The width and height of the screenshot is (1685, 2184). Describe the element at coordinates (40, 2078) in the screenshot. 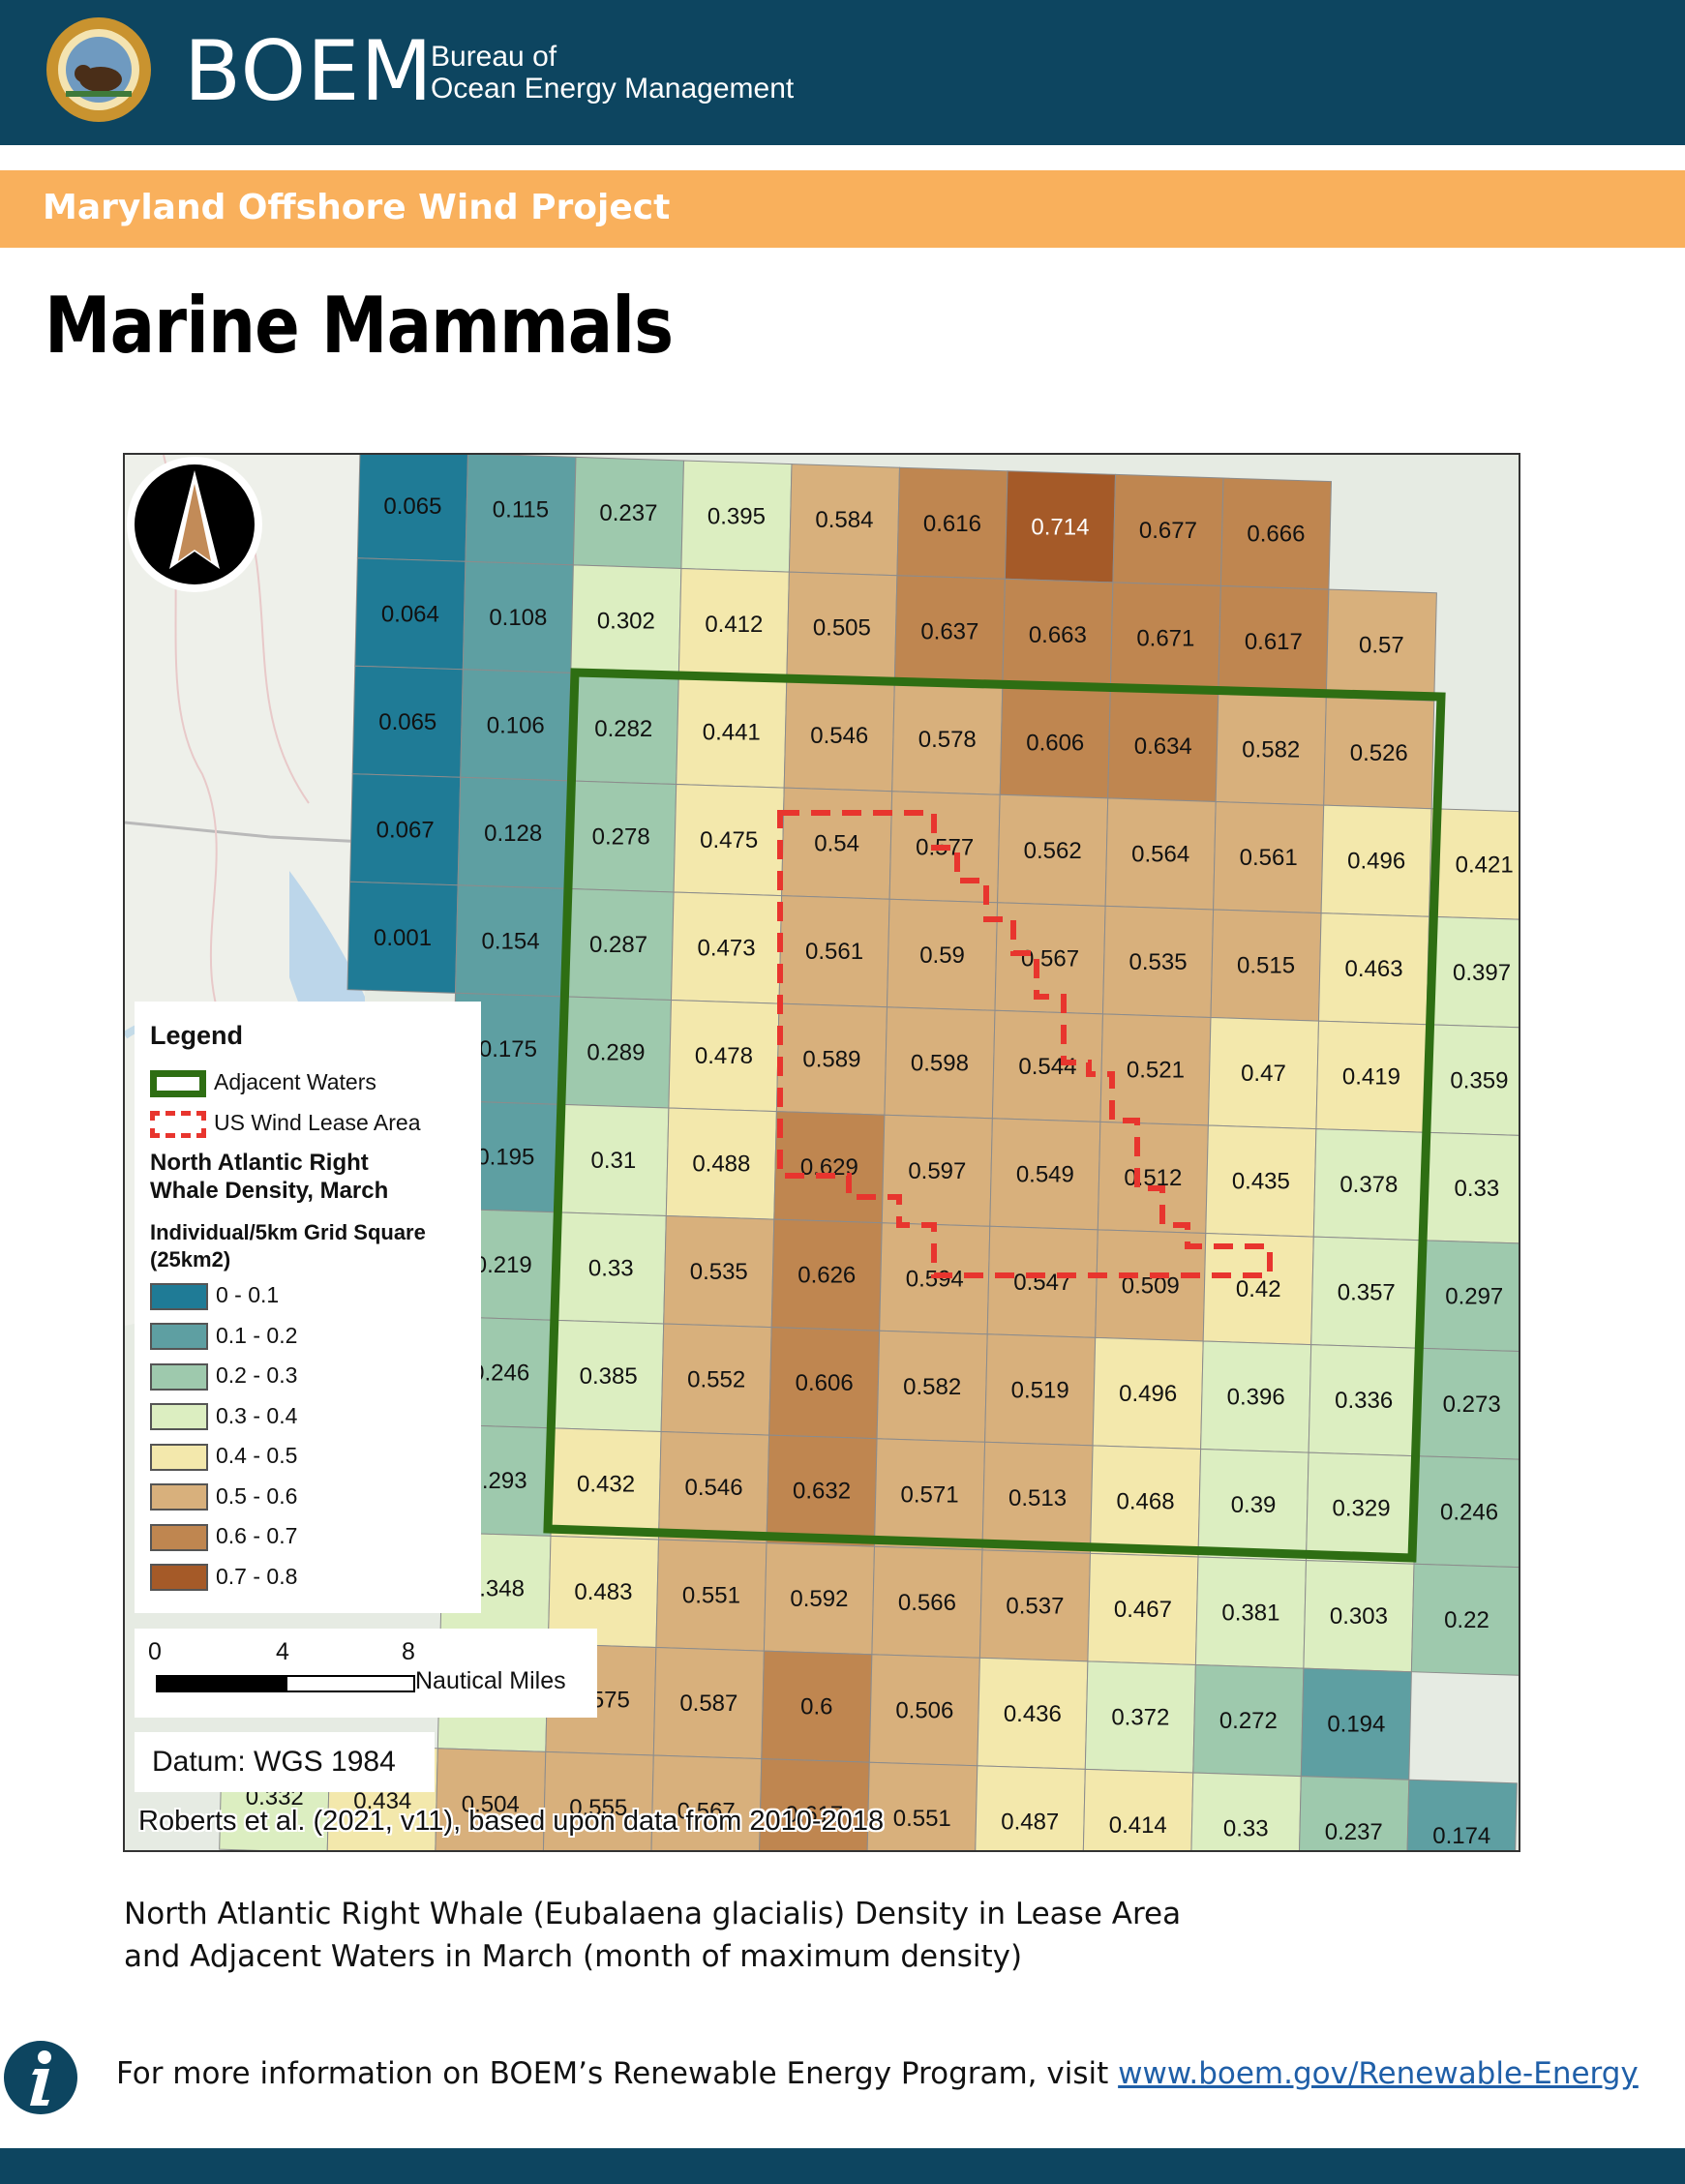

I see `info-icon` at that location.